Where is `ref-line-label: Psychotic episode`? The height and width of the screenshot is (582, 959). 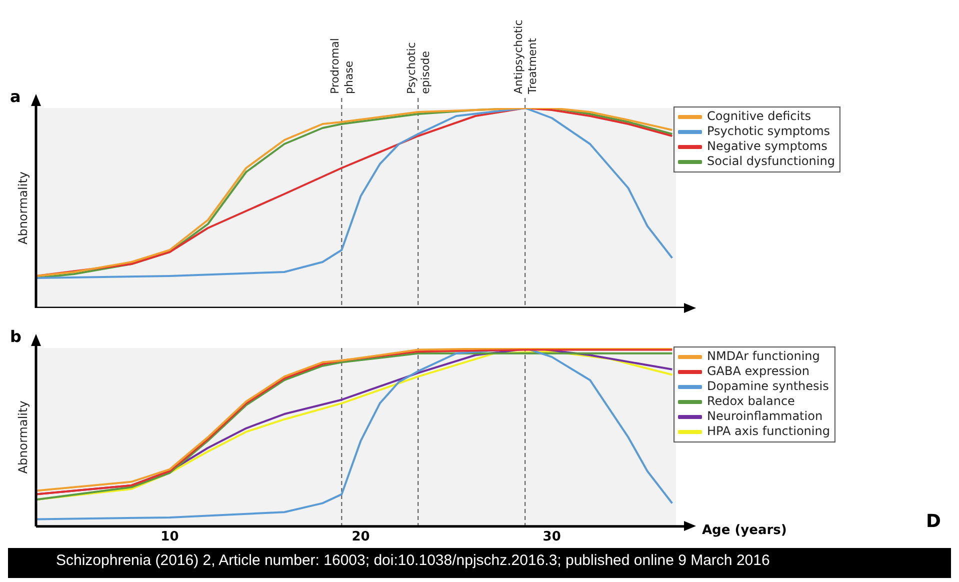 ref-line-label: Psychotic episode is located at coordinates (418, 68).